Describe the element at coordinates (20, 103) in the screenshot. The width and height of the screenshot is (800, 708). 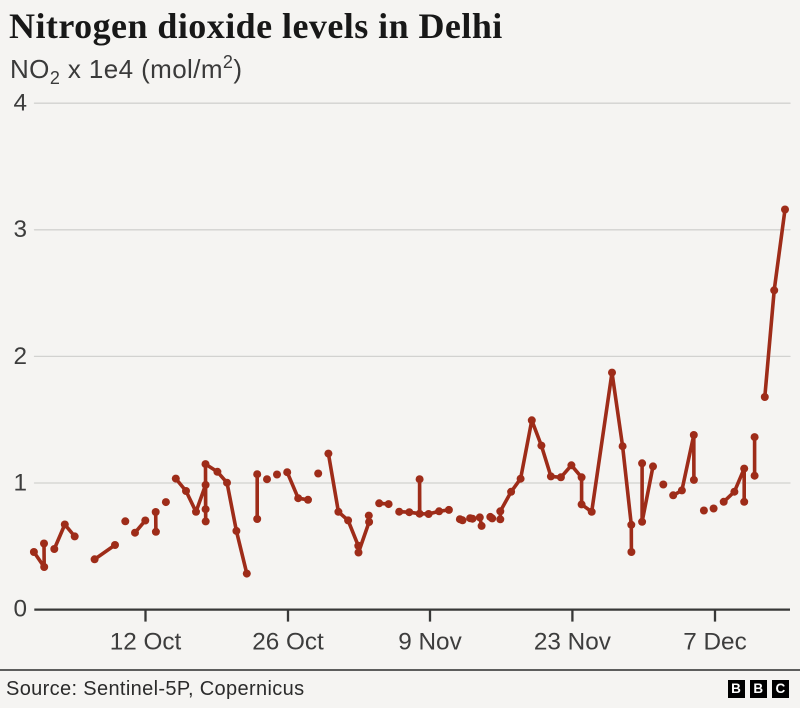
I see `svg-text: 4` at that location.